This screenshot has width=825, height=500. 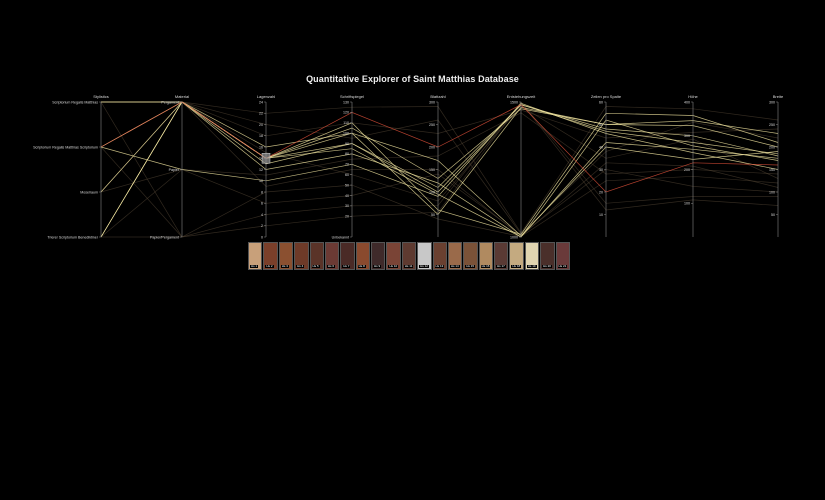 What do you see at coordinates (439, 152) in the screenshot?
I see `manuscript-line` at bounding box center [439, 152].